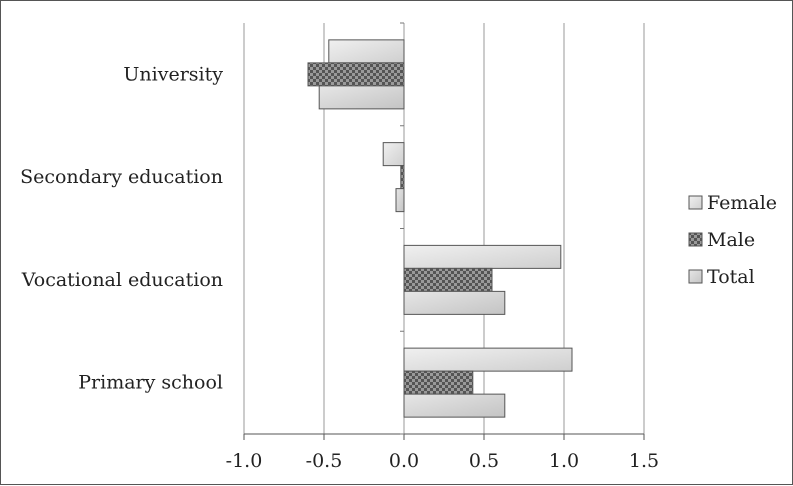  Describe the element at coordinates (695, 202) in the screenshot. I see `legend-swatch-female` at that location.